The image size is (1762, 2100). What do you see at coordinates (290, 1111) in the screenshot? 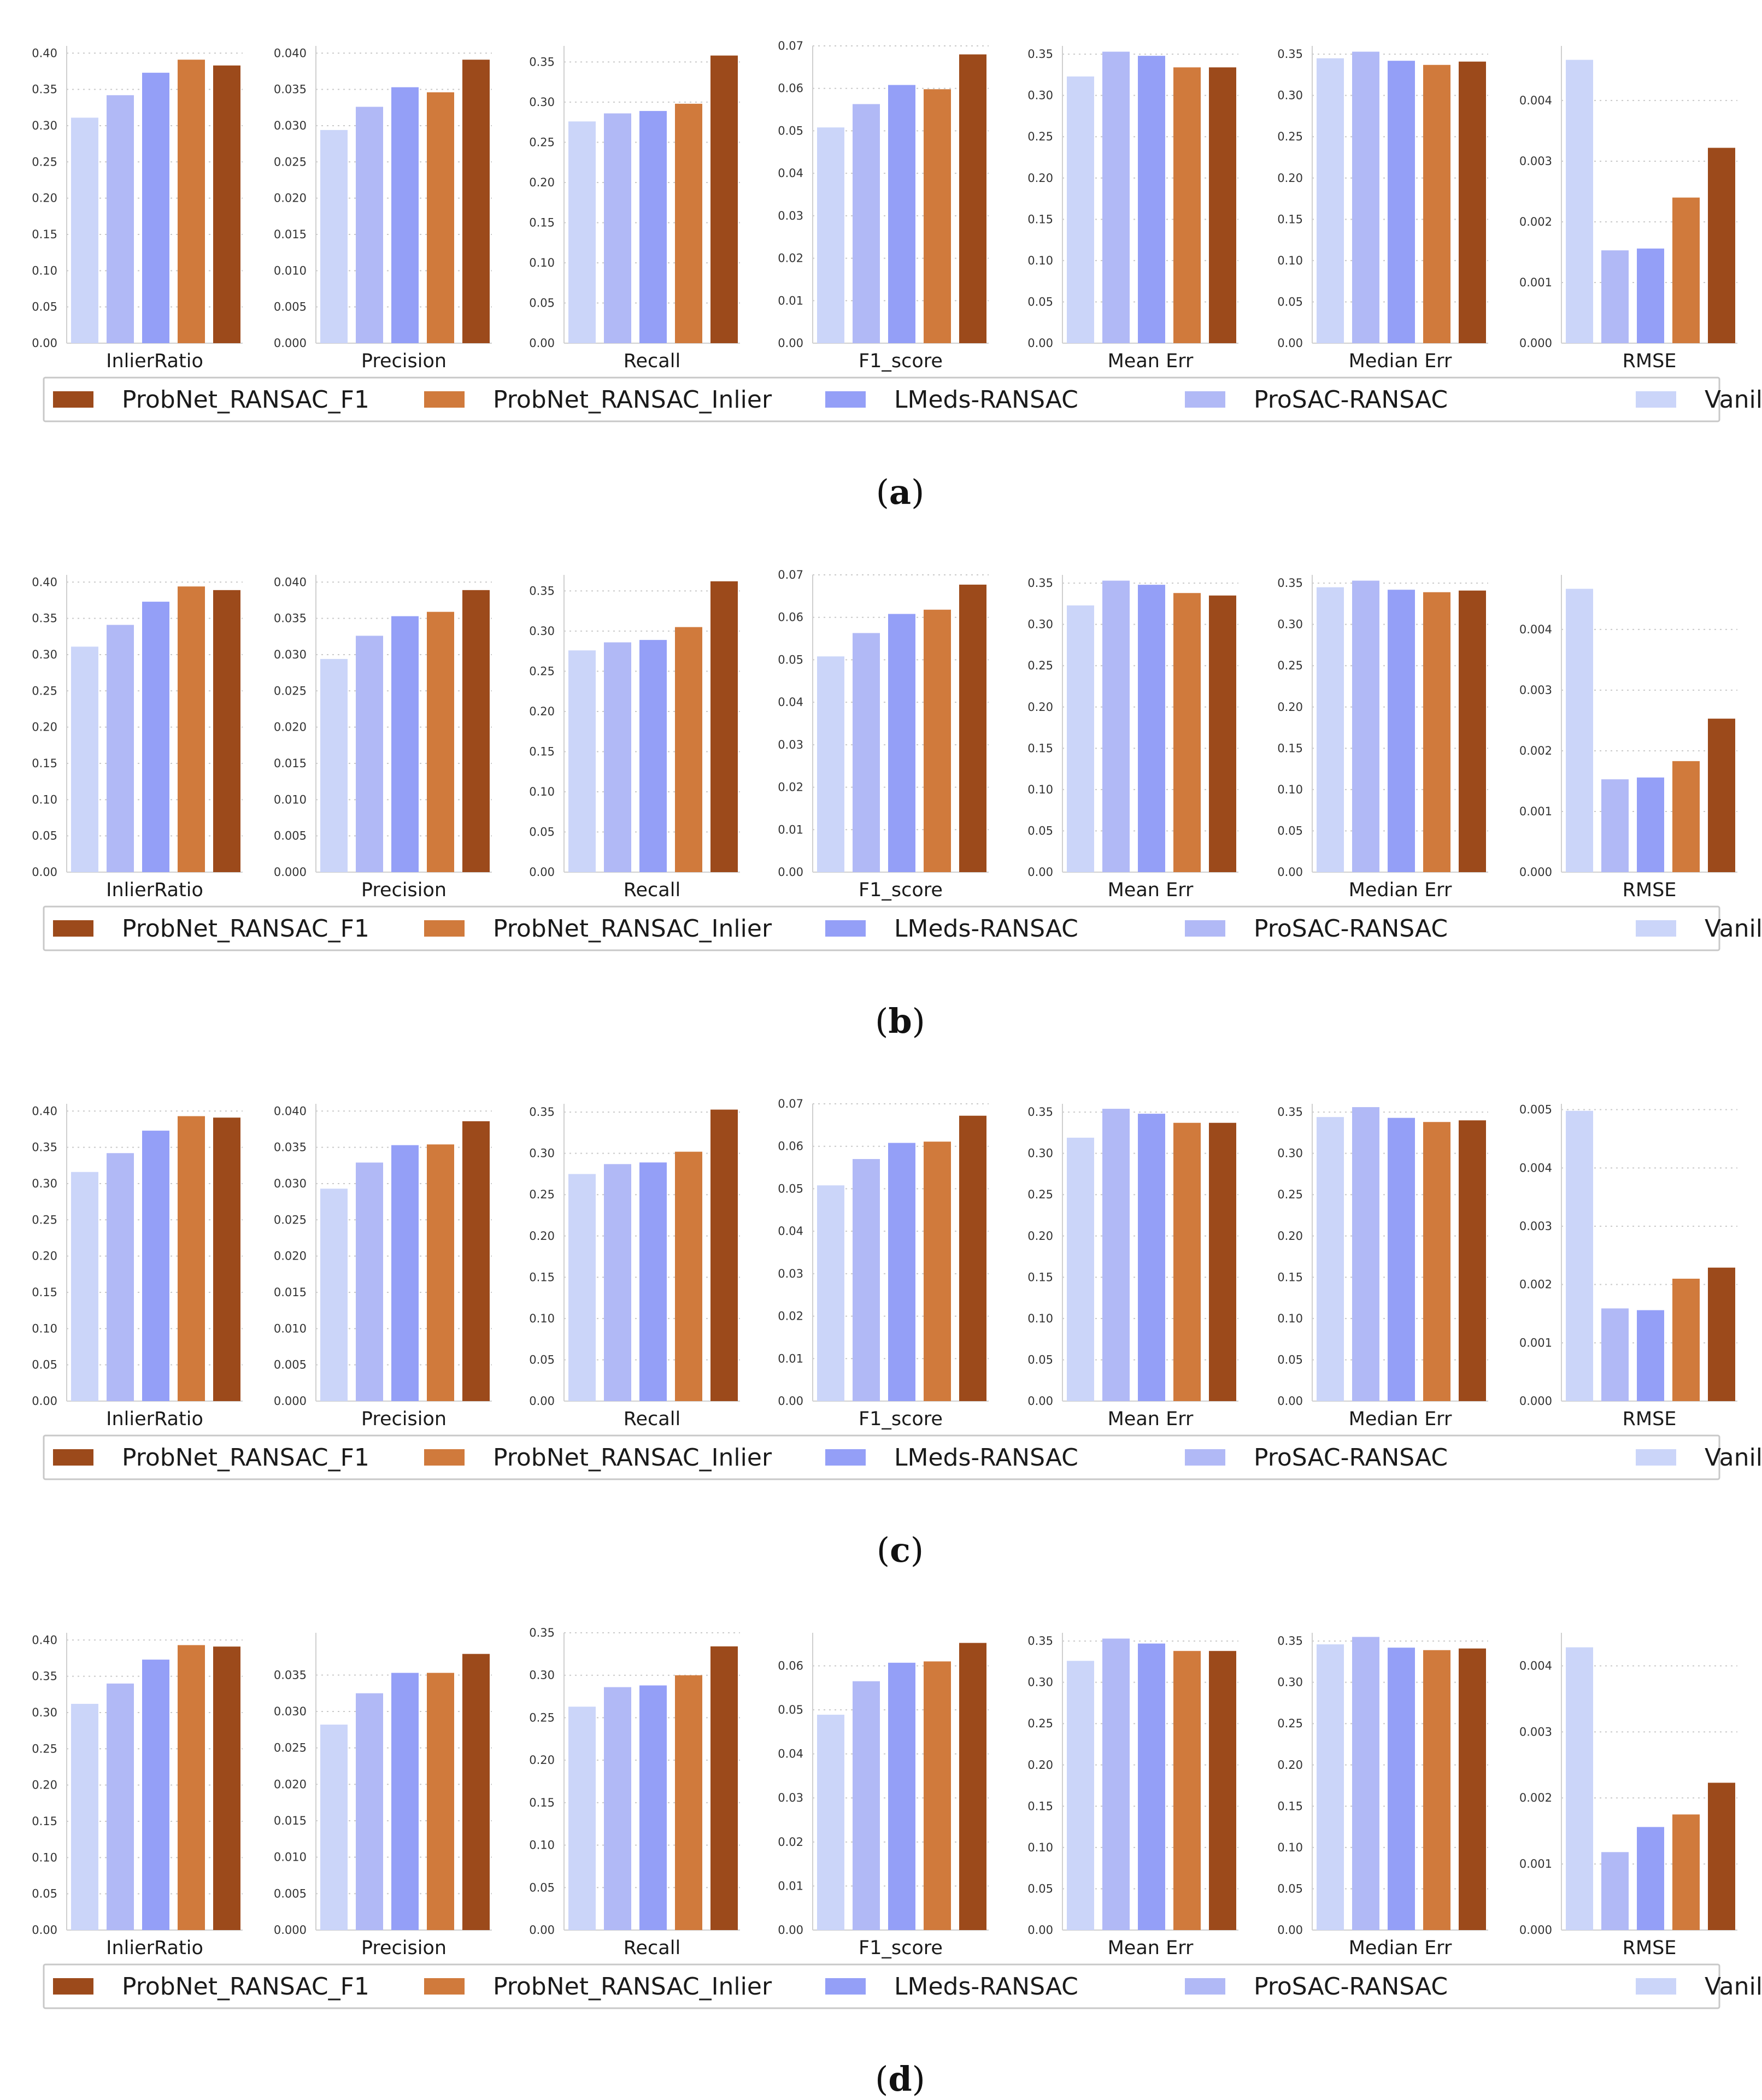
I see `y-tick-label: 0.040` at bounding box center [290, 1111].